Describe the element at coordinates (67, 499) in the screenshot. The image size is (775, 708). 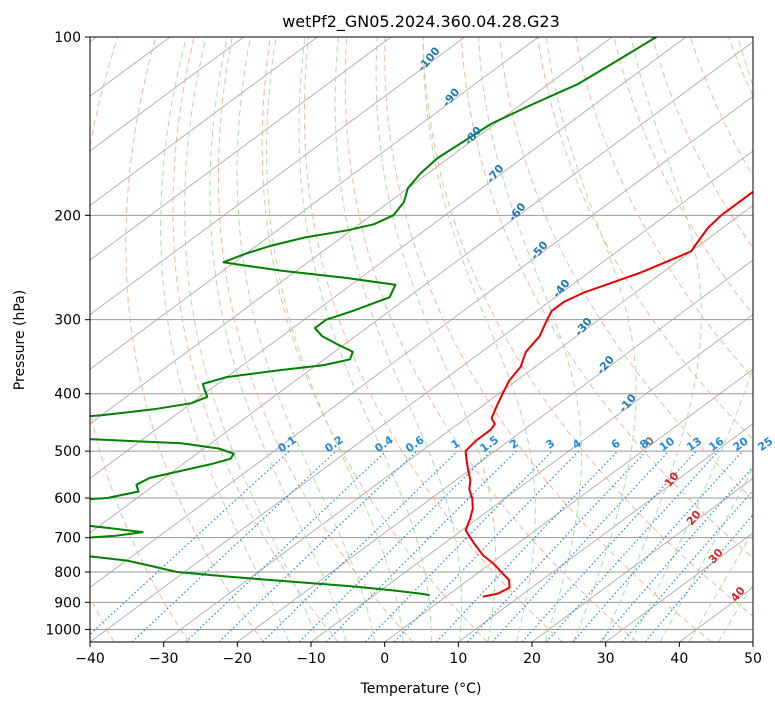
I see `y-tick-label: 600` at that location.